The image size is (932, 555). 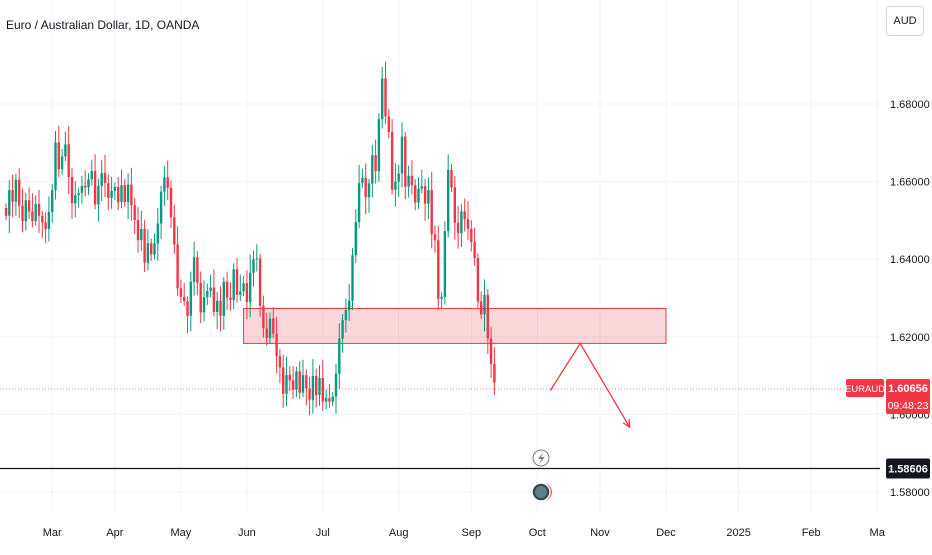 I want to click on x-tick-label: Feb, so click(x=811, y=533).